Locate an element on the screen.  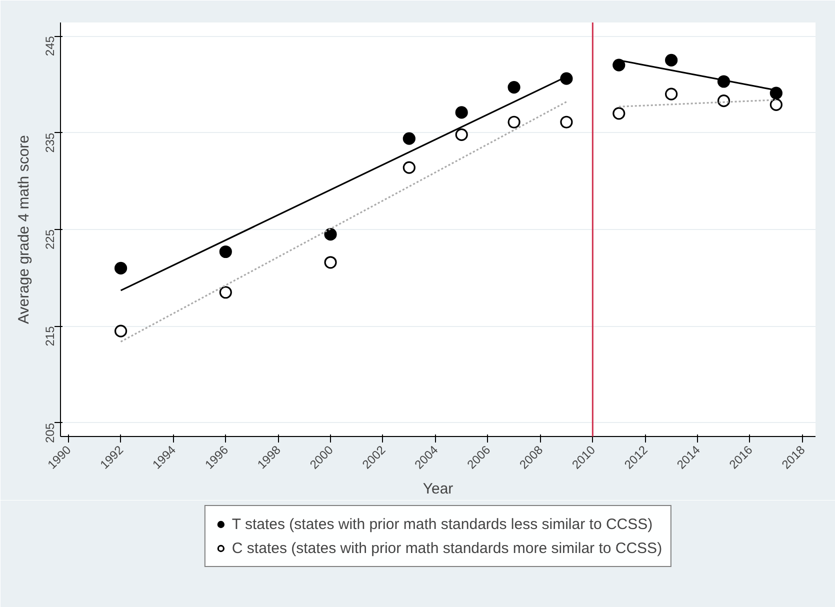
legend-label: C states (states with prior math standards more similar to CCSS) is located at coordinates (447, 548).